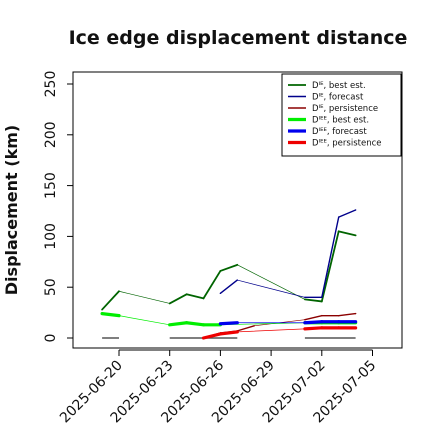 The image size is (440, 440). Describe the element at coordinates (339, 132) in the screenshot. I see `legend-label: Dᴵᴱᴱ, forecast` at that location.